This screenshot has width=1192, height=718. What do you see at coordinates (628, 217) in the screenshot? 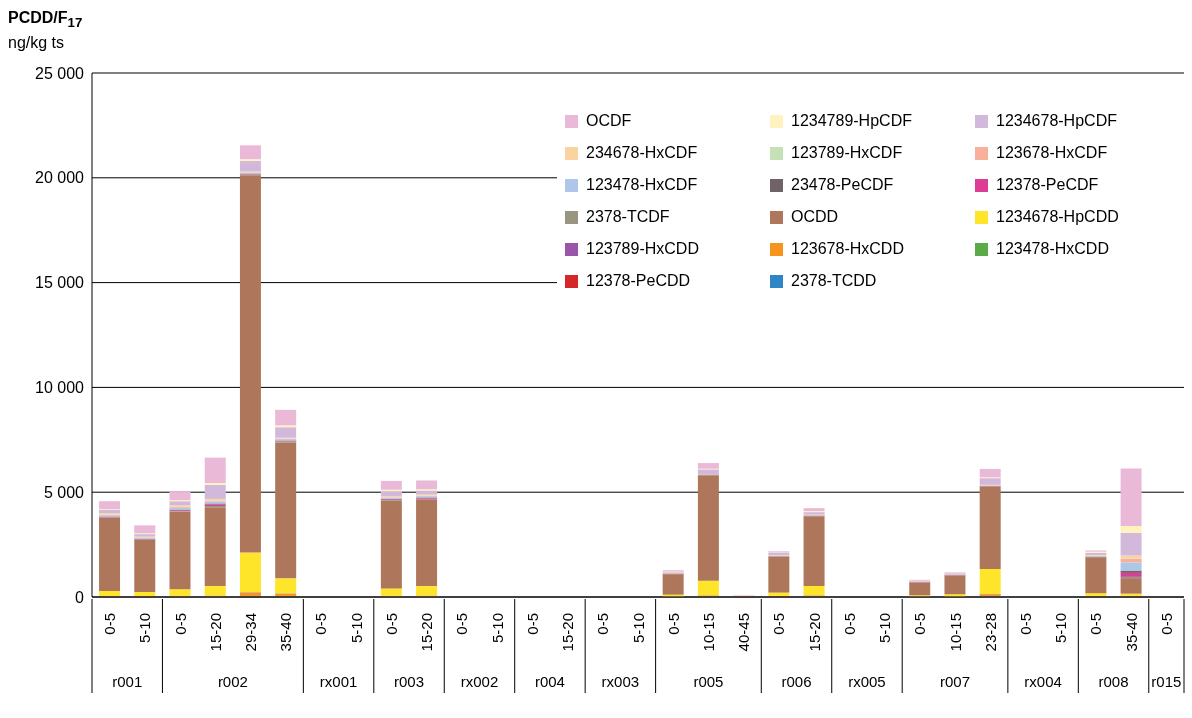
I see `legend-label: 2378-TCDF` at bounding box center [628, 217].